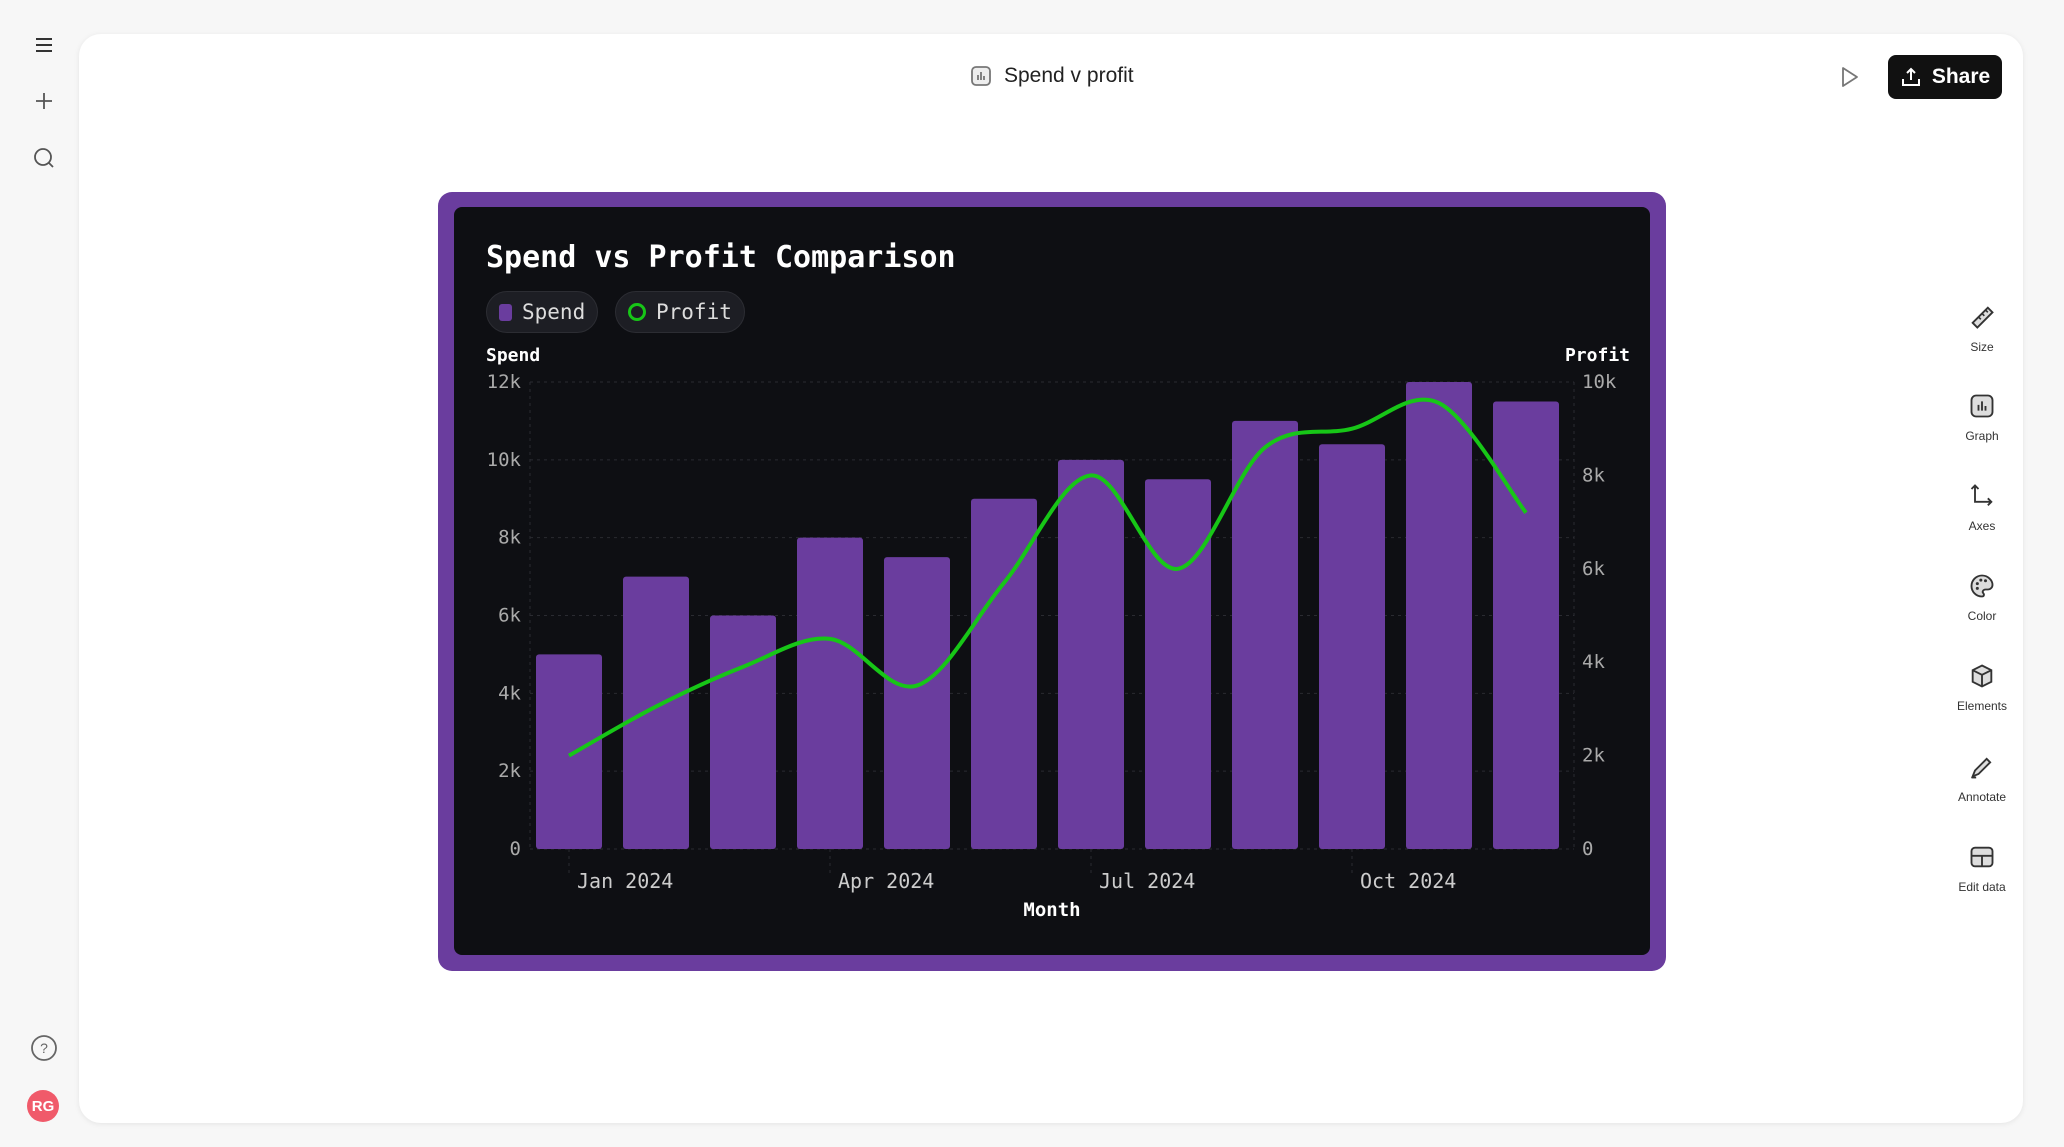  Describe the element at coordinates (1982, 797) in the screenshot. I see `toolbar-label: Annotate` at that location.